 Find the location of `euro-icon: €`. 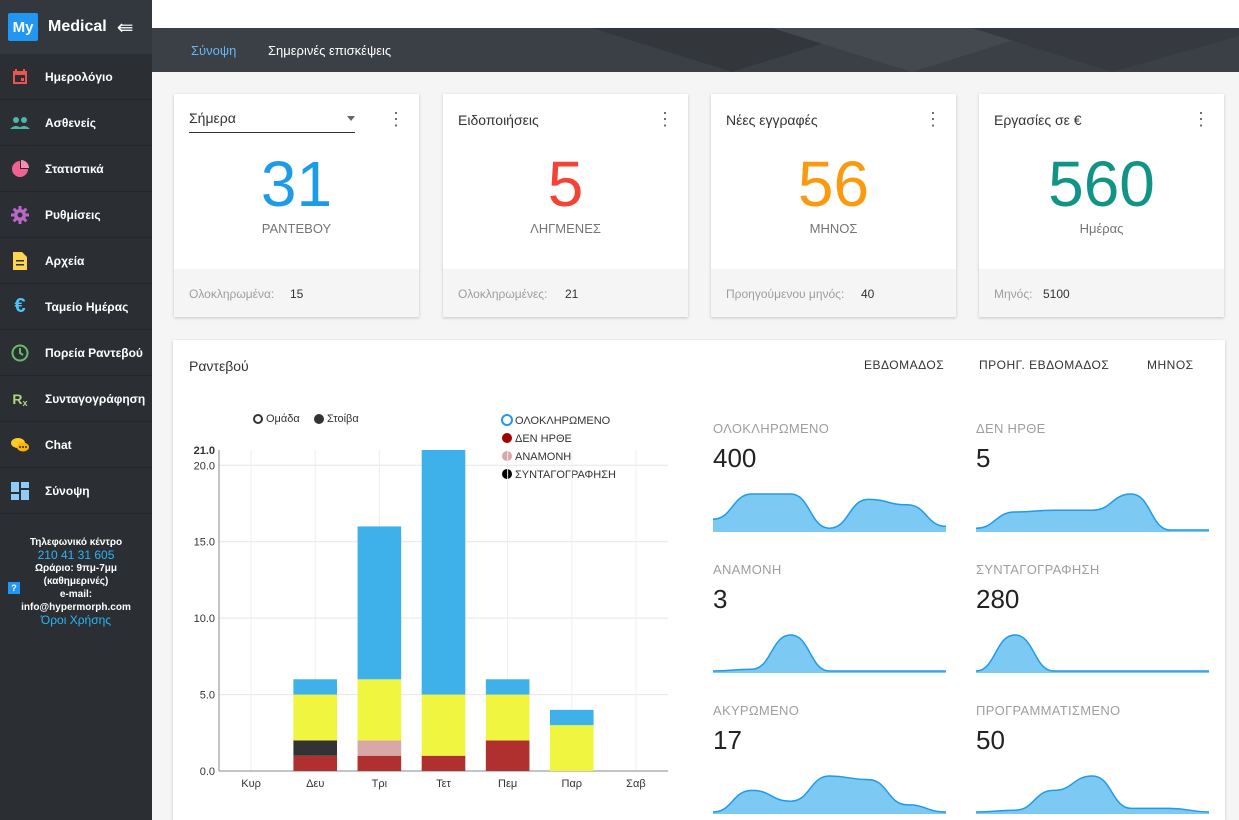

euro-icon: € is located at coordinates (20, 306).